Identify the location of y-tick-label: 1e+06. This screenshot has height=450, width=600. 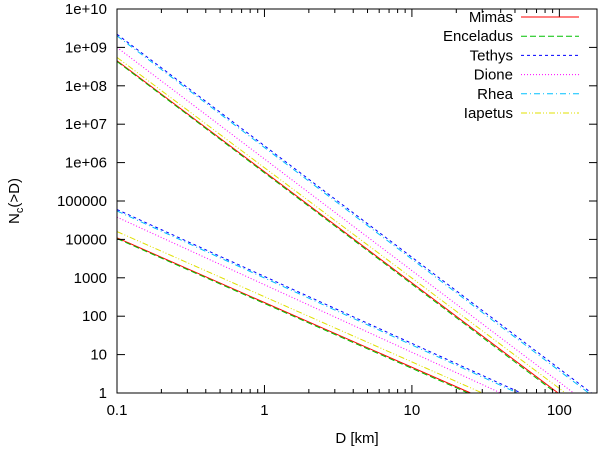
(86, 163).